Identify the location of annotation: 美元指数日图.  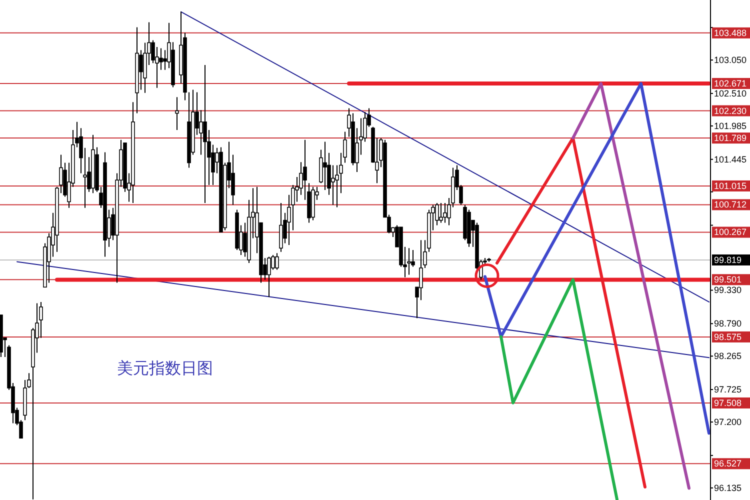
(165, 368).